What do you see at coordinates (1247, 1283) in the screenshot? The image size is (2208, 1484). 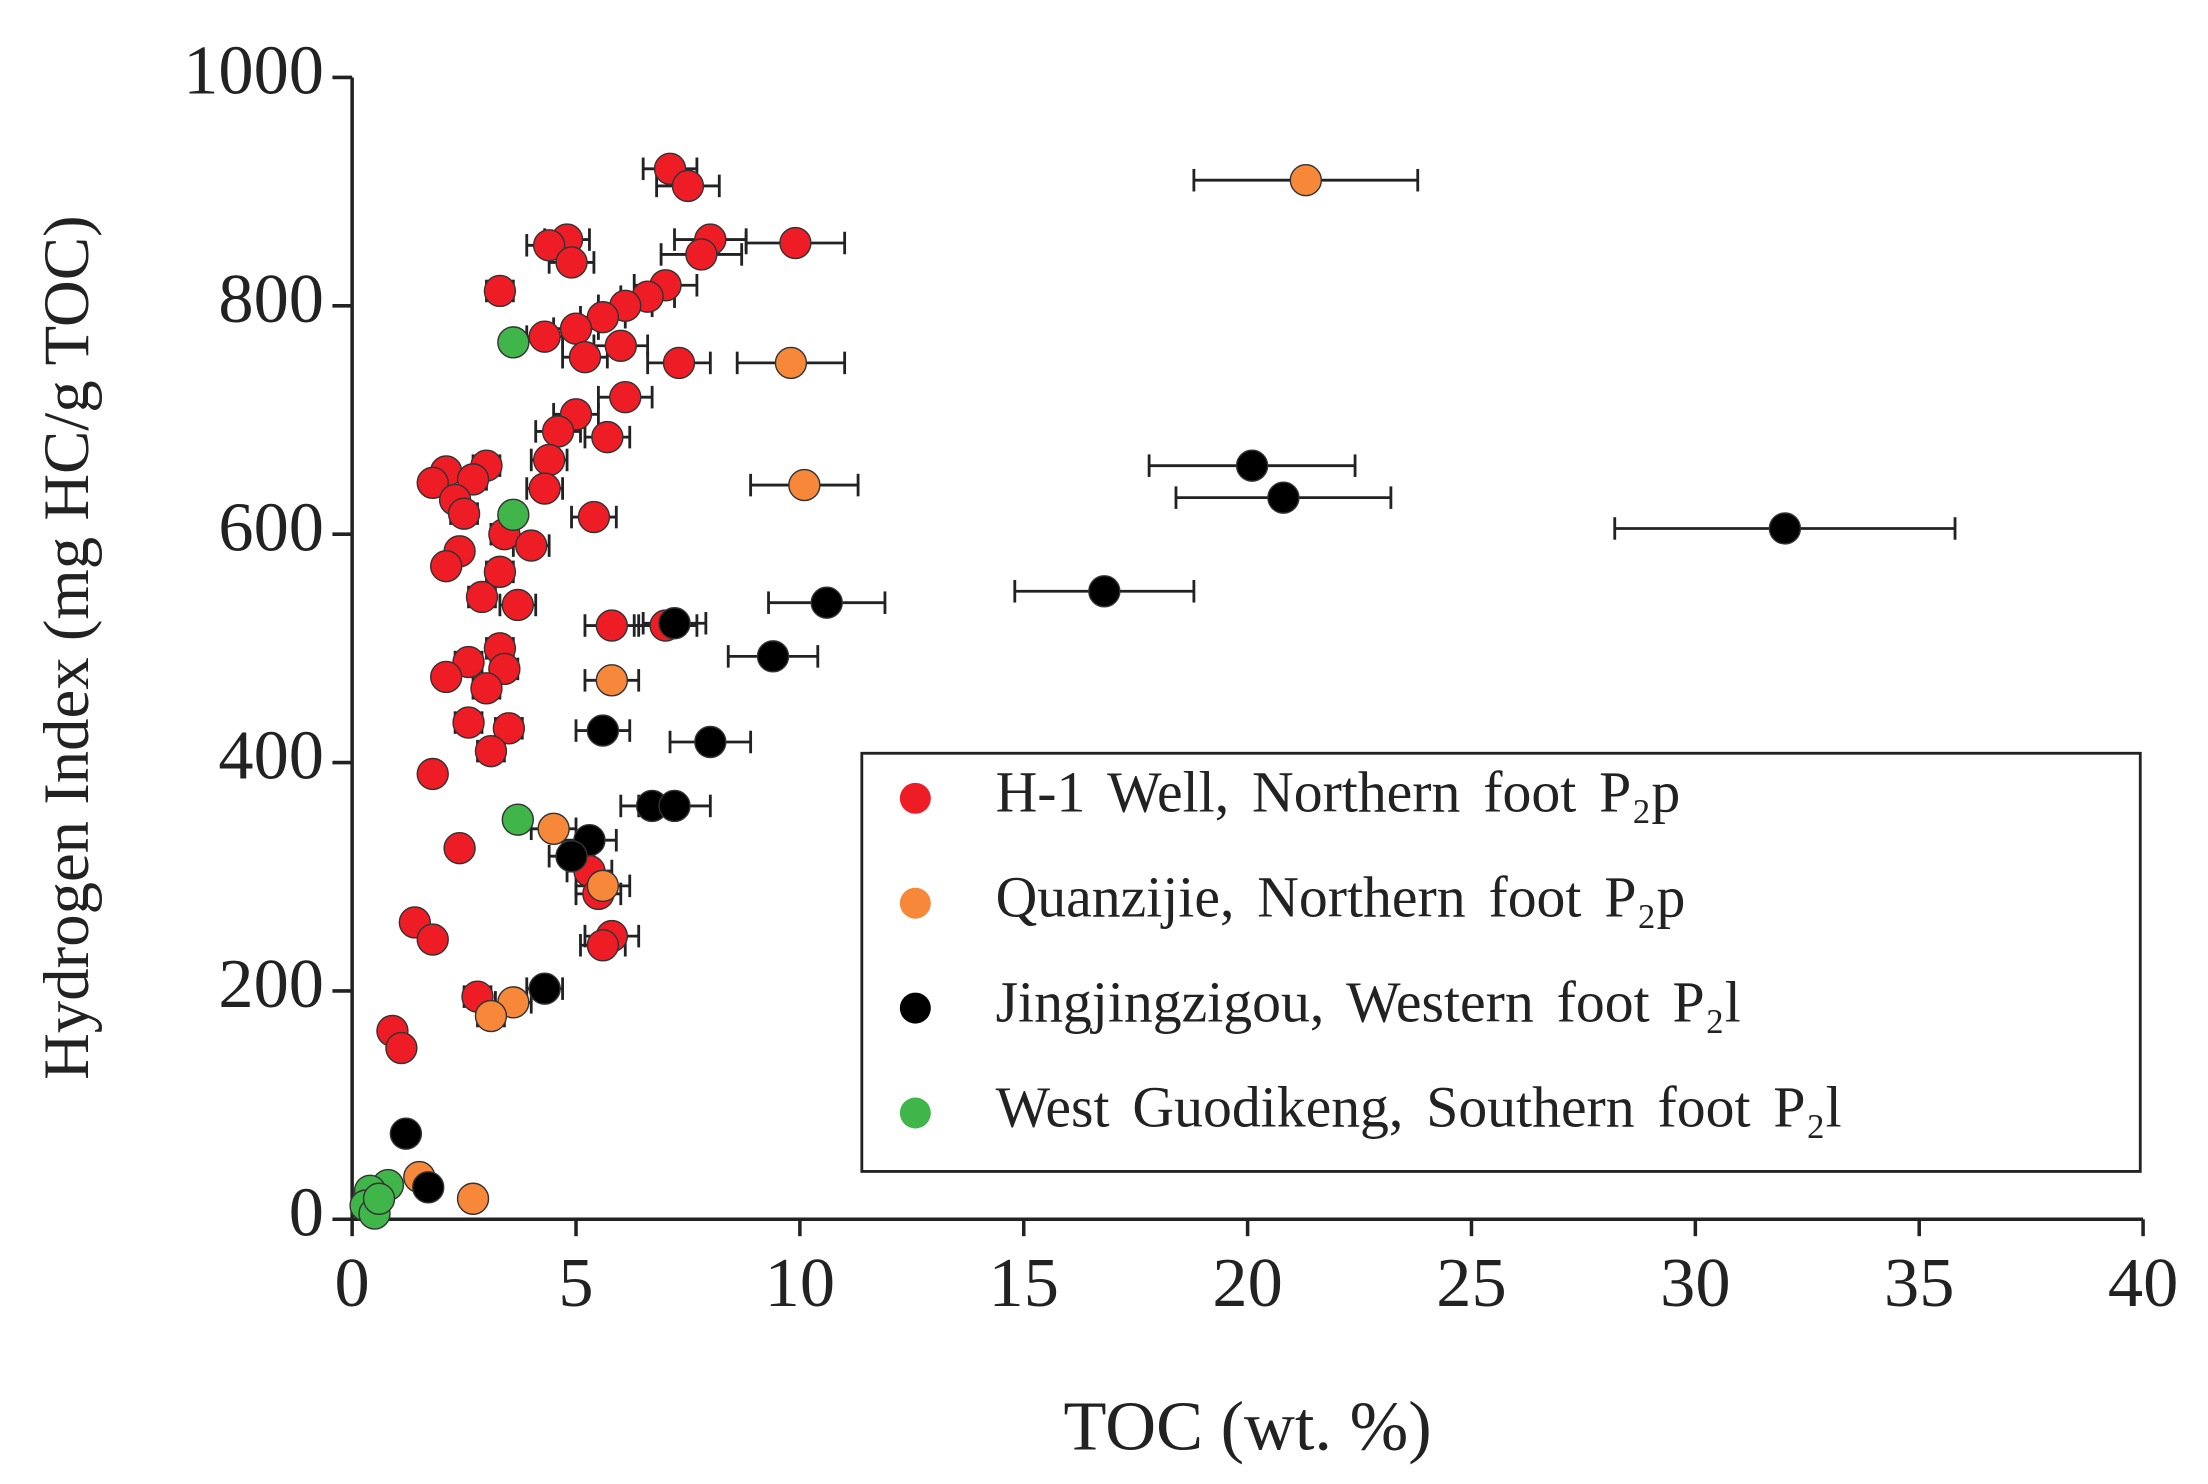 I see `x-tick-label: 20` at bounding box center [1247, 1283].